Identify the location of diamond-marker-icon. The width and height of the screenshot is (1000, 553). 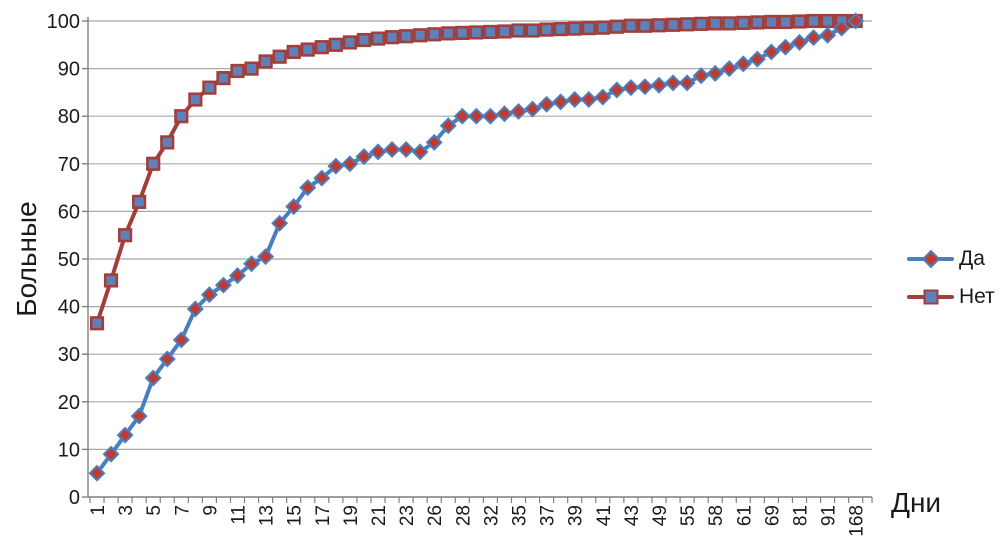
(930, 258).